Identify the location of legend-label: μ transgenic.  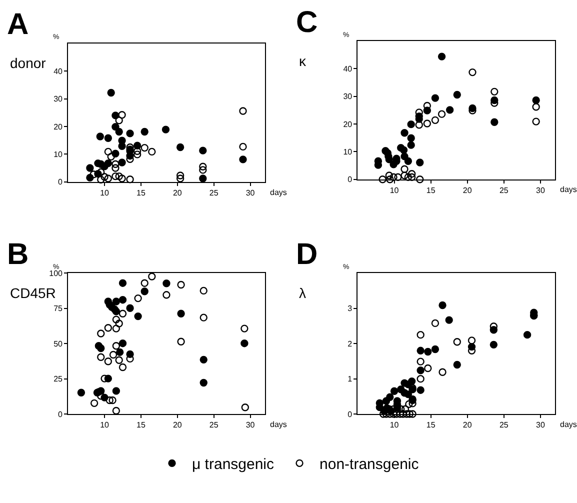
(233, 465).